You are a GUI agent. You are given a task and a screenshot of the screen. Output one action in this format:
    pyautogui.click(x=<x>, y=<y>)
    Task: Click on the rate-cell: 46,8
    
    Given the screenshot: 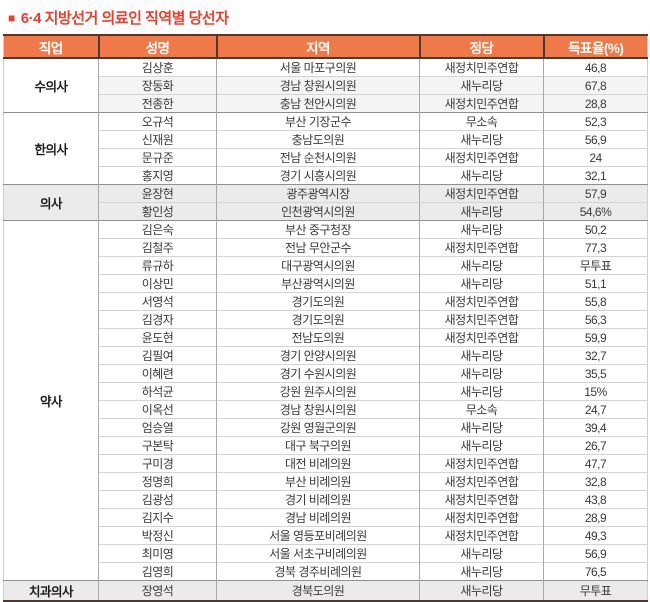 What is the action you would take?
    pyautogui.click(x=595, y=67)
    